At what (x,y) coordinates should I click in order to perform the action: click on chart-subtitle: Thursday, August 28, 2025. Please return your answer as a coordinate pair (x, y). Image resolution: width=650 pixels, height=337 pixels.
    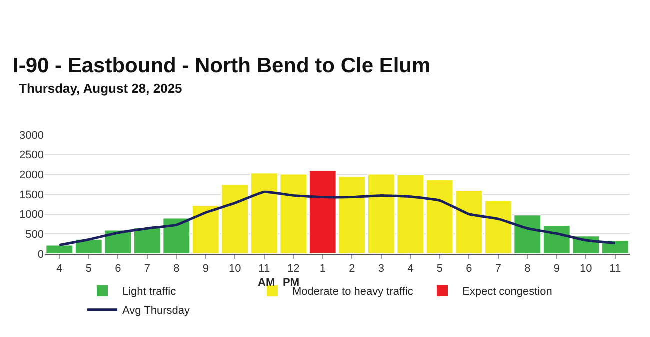
    Looking at the image, I should click on (100, 88).